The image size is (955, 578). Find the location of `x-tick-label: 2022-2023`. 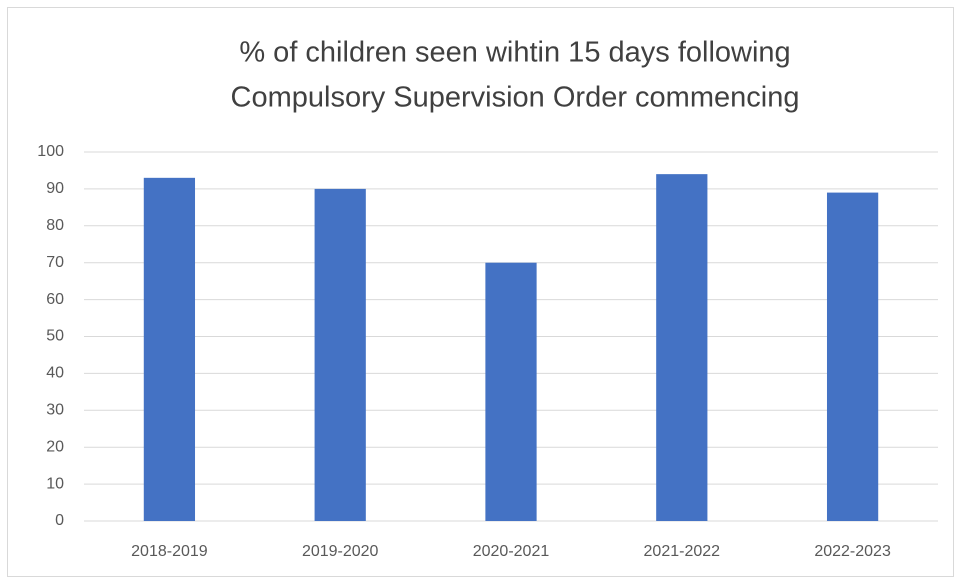

x-tick-label: 2022-2023 is located at coordinates (852, 551).